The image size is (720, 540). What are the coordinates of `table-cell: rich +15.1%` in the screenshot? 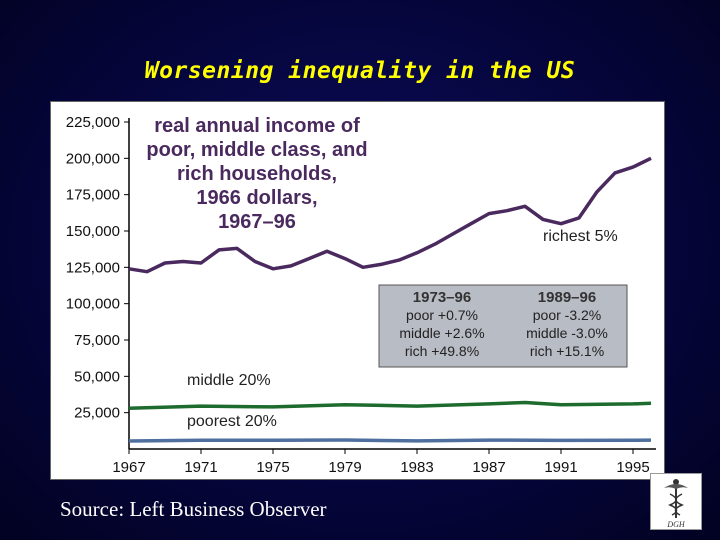 It's located at (567, 351).